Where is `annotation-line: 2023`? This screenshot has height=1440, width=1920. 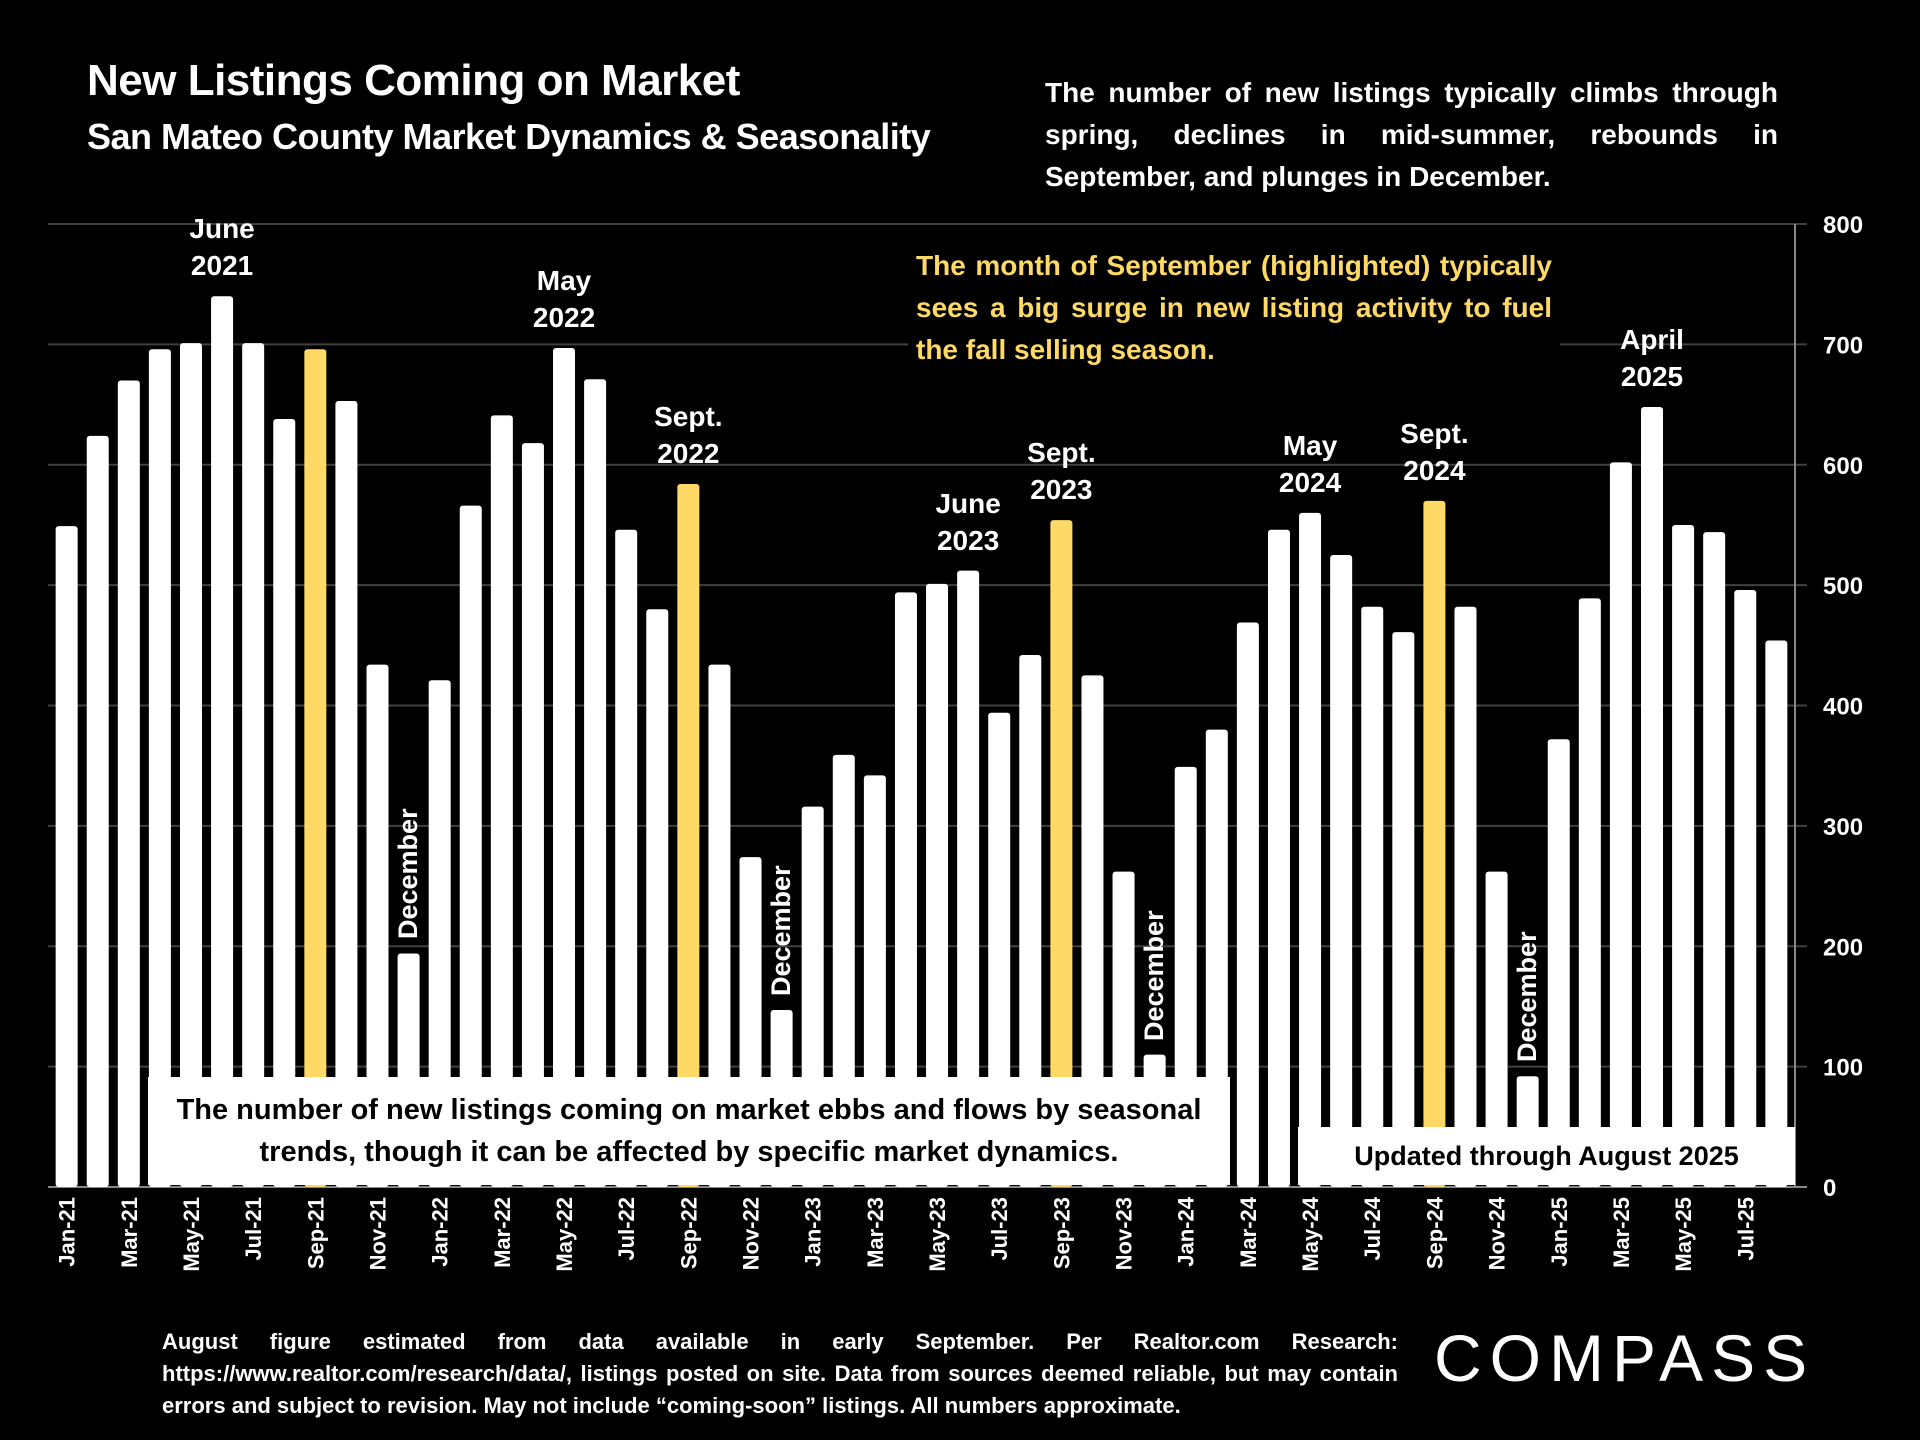 annotation-line: 2023 is located at coordinates (1061, 490).